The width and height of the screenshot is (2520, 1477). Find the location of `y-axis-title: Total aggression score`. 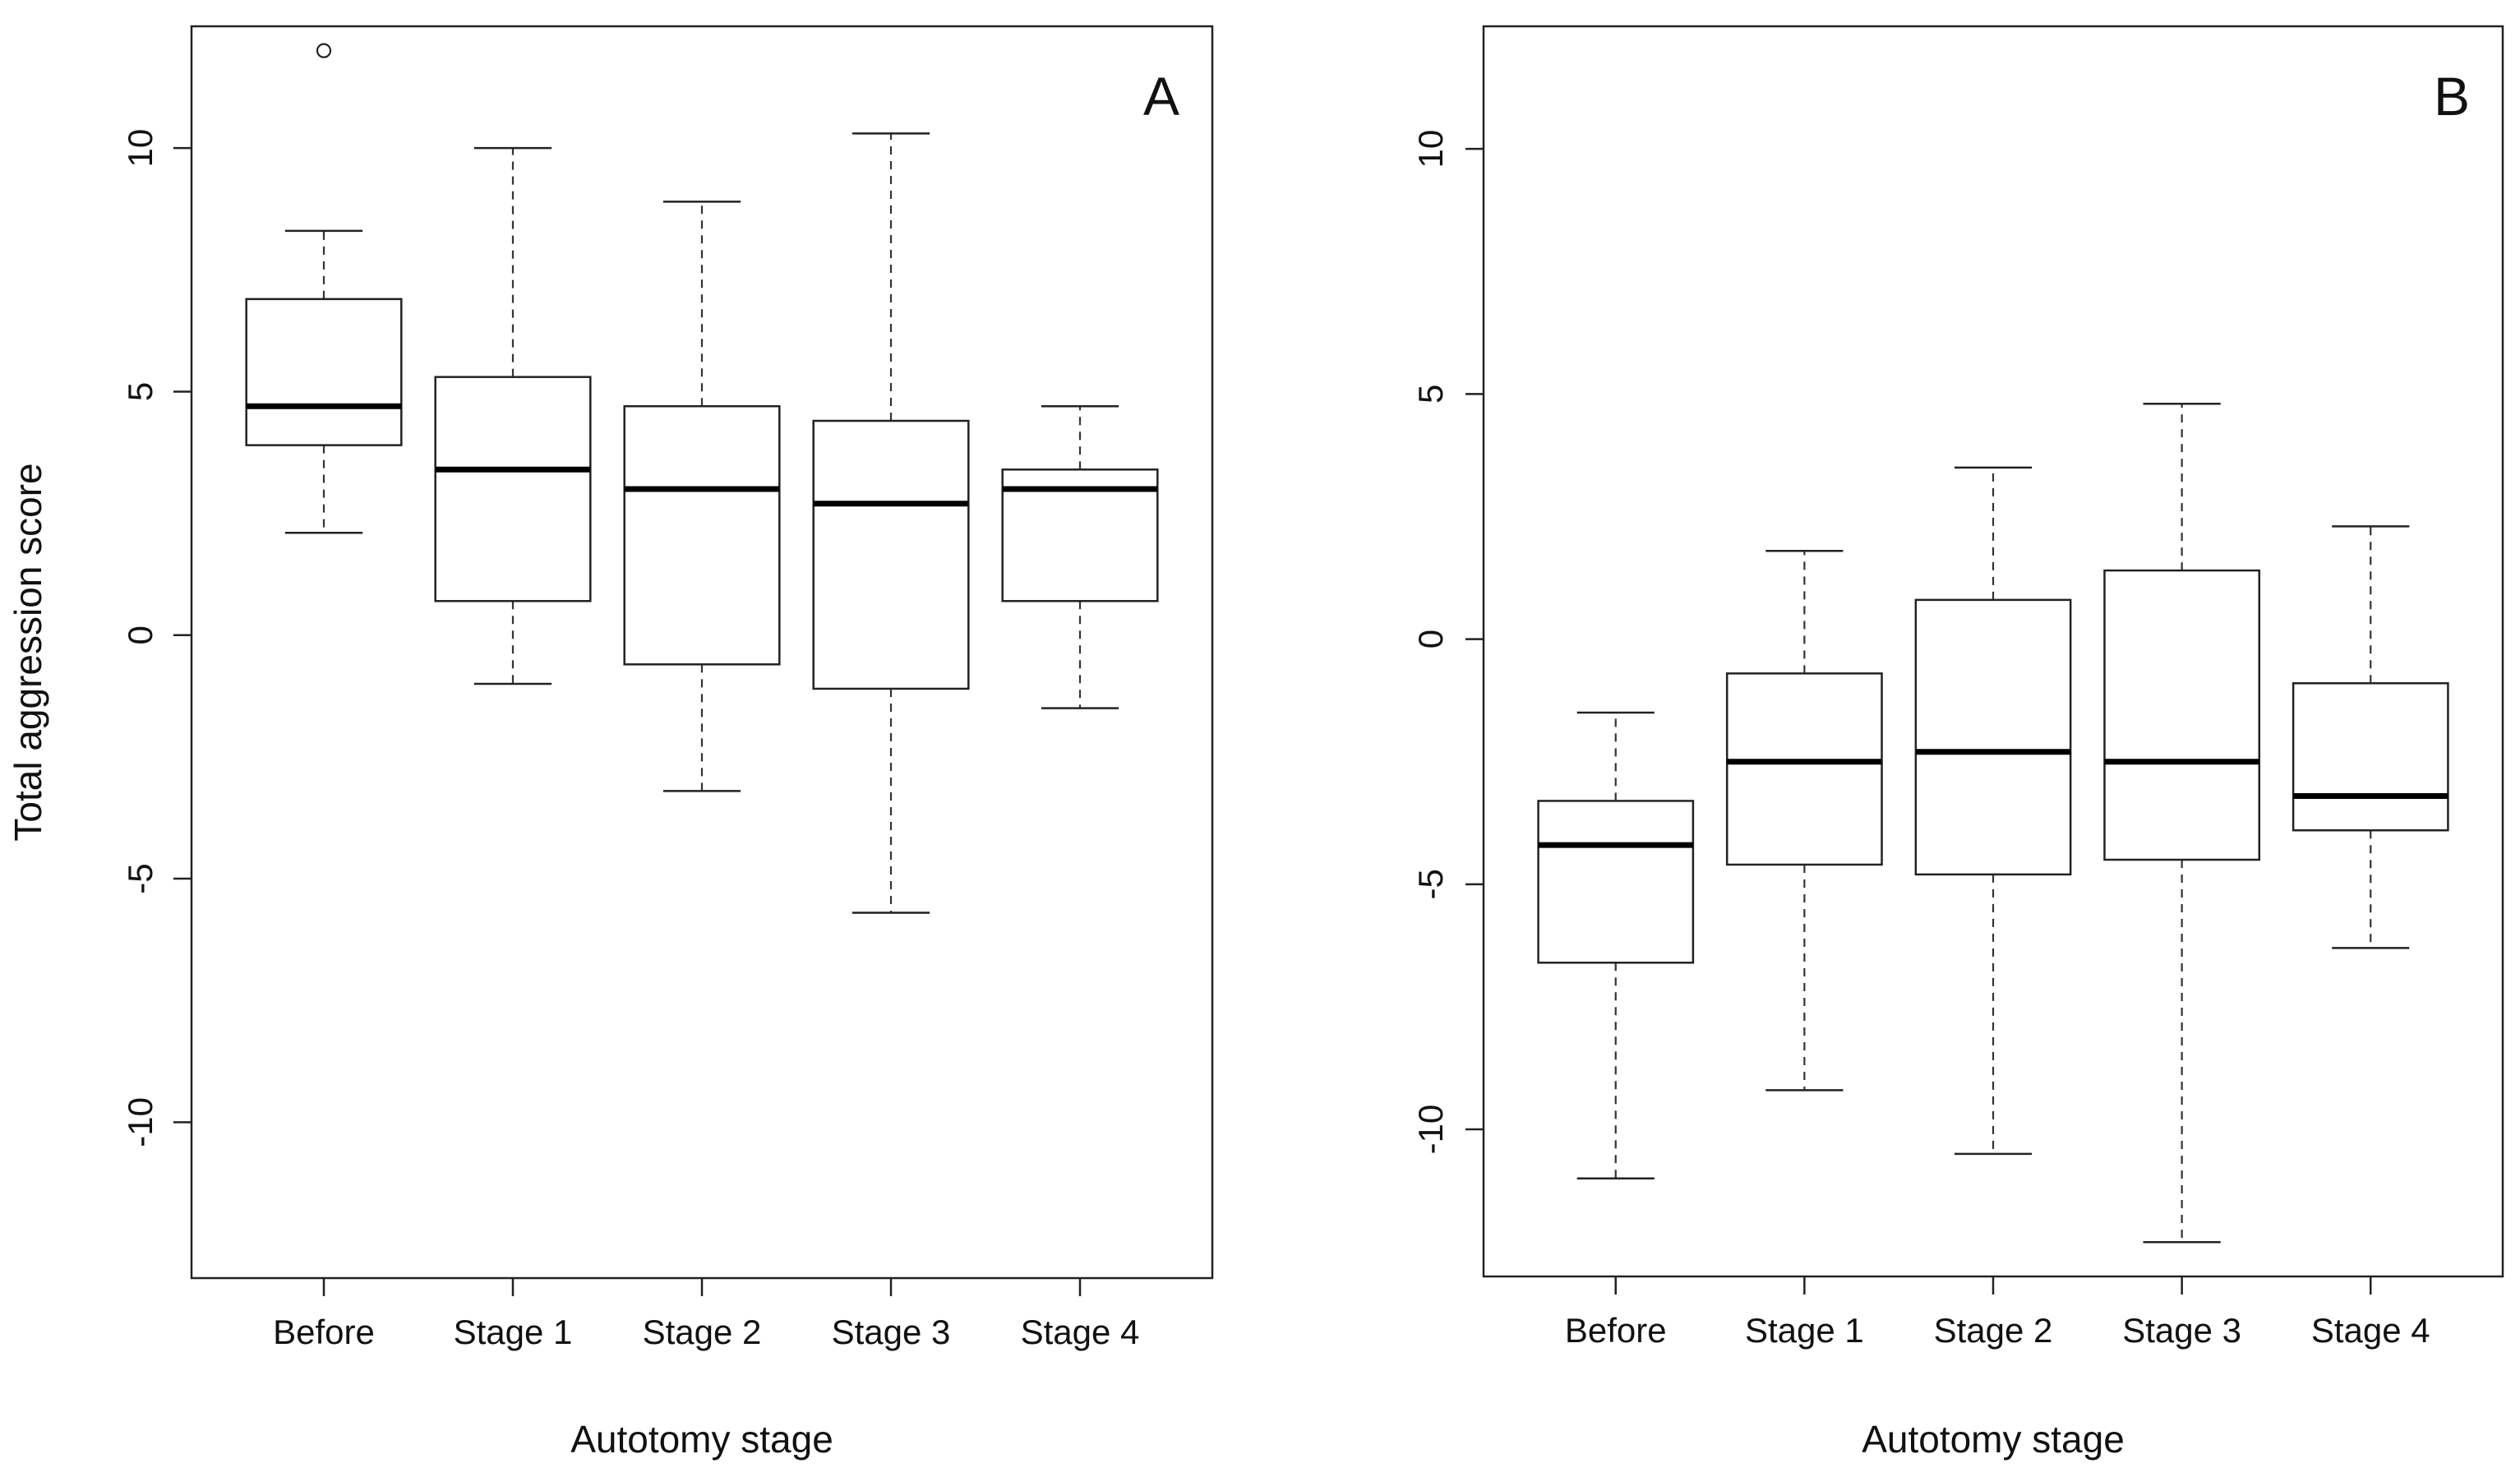

y-axis-title: Total aggression score is located at coordinates (28, 652).